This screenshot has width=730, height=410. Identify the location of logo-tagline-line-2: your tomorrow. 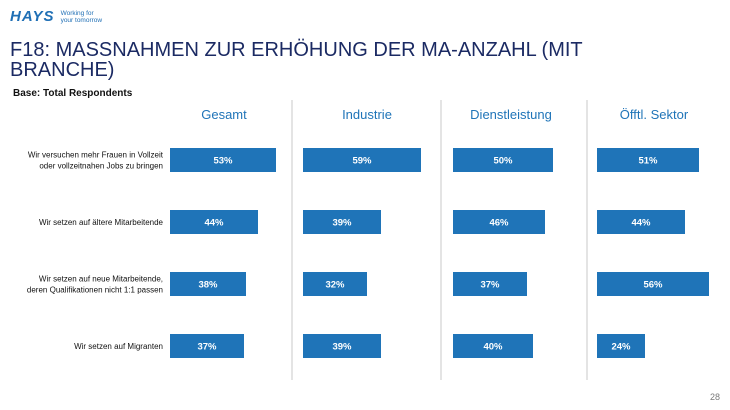
(81, 20).